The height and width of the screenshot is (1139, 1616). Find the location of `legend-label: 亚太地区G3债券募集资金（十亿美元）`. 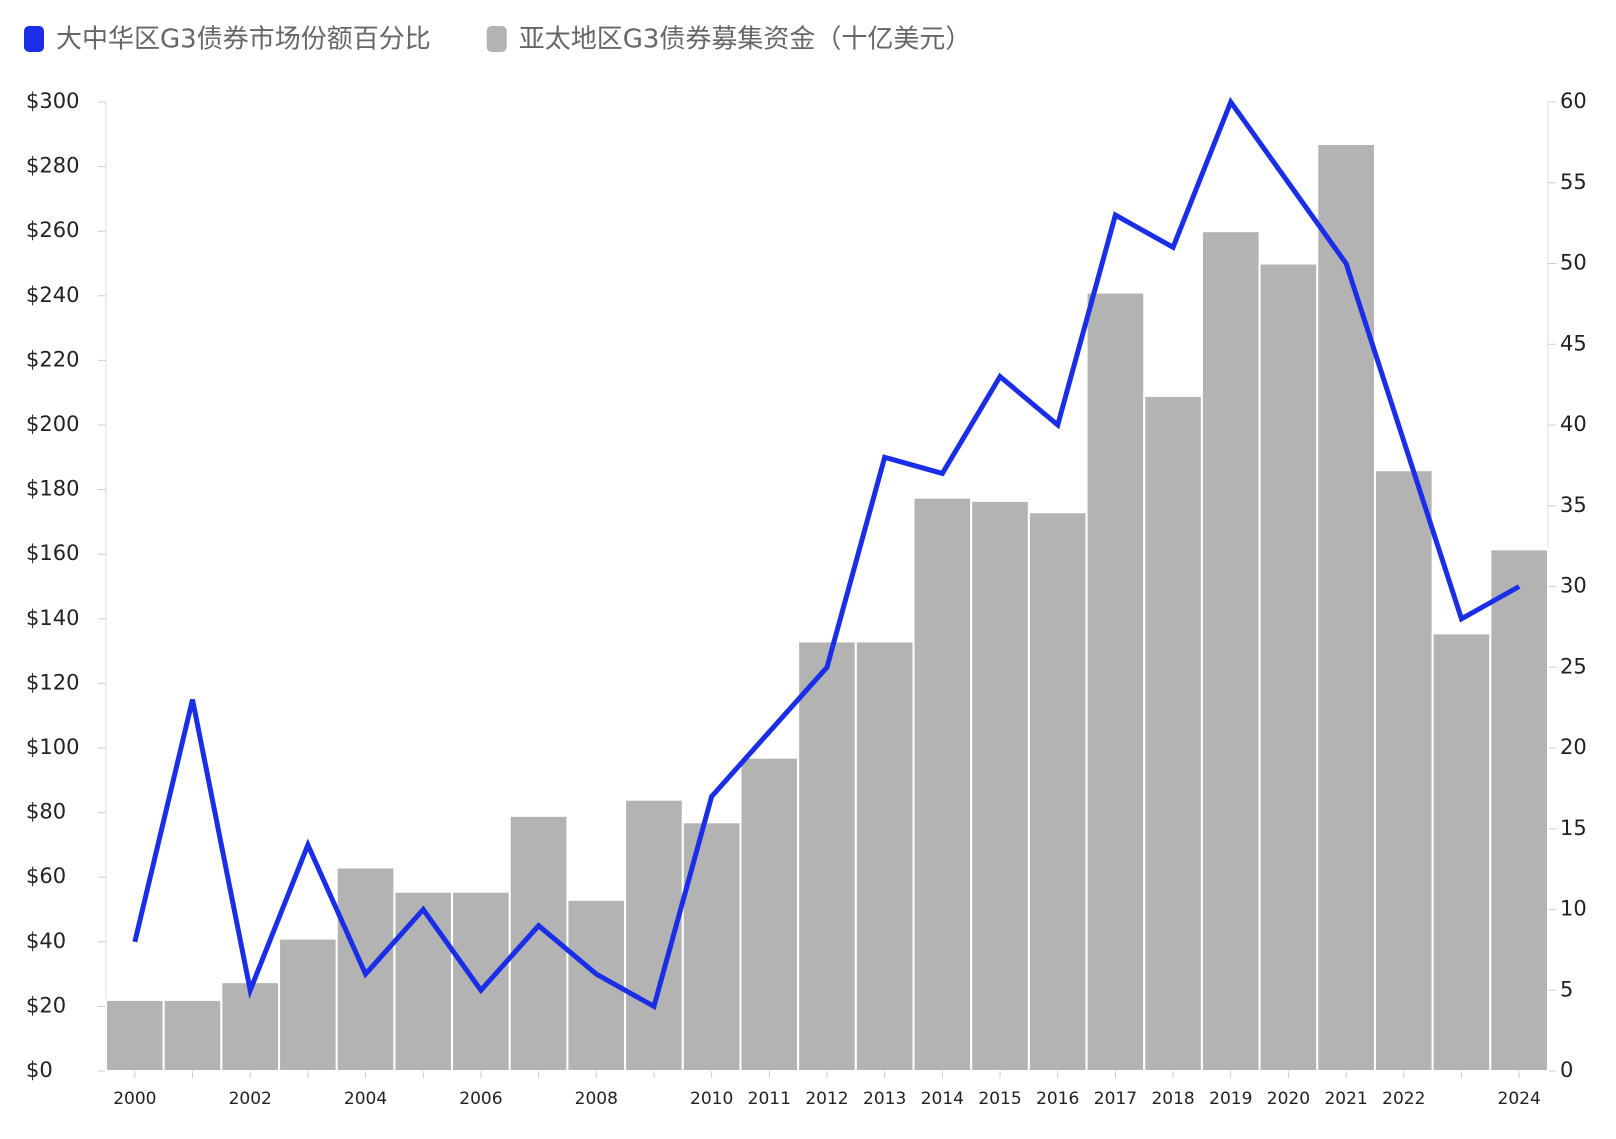

legend-label: 亚太地区G3债券募集资金（十亿美元） is located at coordinates (745, 40).